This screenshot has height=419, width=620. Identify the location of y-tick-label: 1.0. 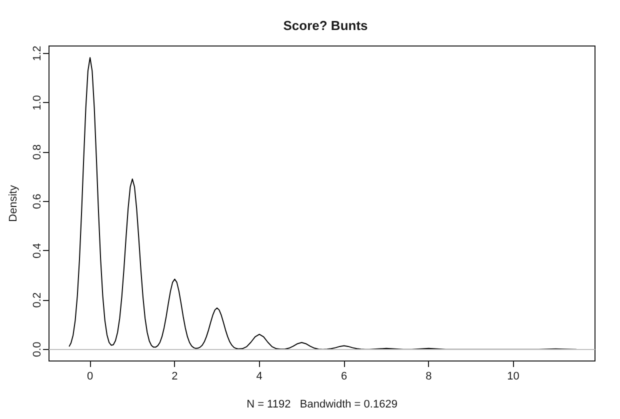
(38, 102).